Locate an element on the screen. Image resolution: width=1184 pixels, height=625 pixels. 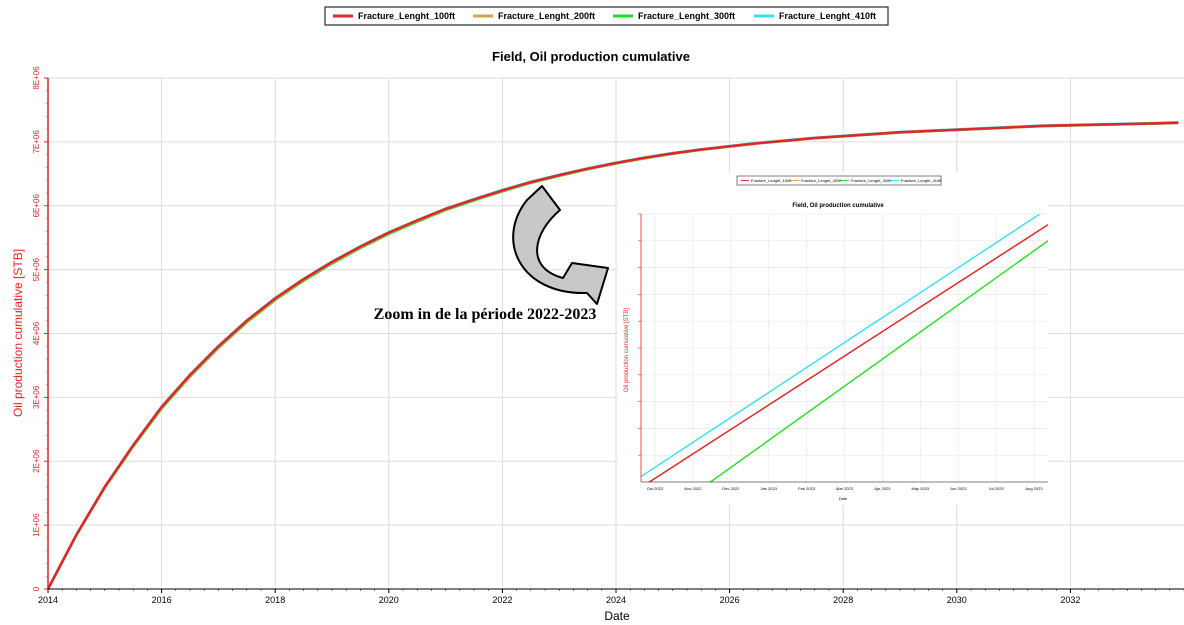
zoom-annotation: Zoom in de la période 2022-2023 is located at coordinates (485, 314).